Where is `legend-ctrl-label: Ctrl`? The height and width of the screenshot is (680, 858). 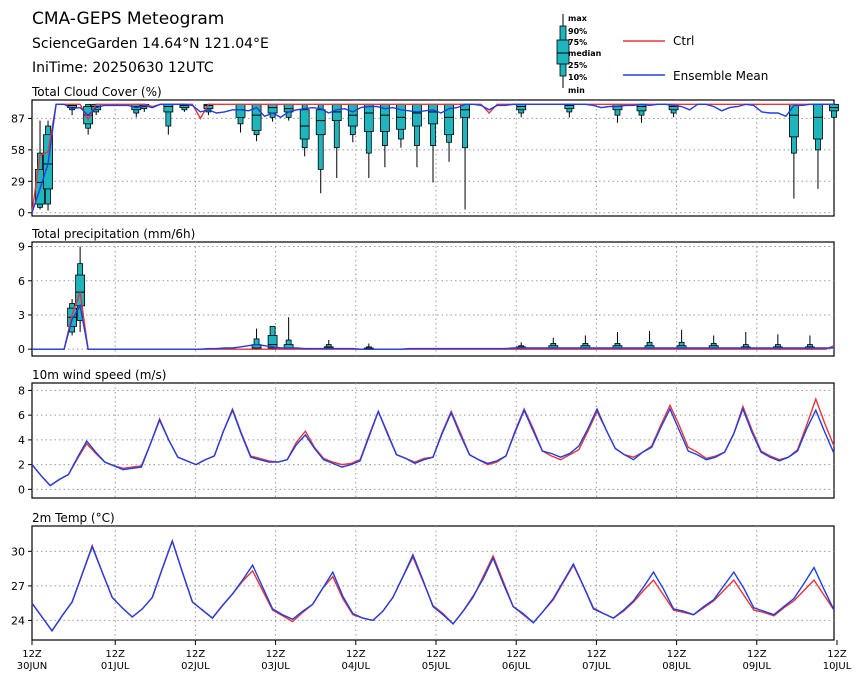
legend-ctrl-label: Ctrl is located at coordinates (683, 41).